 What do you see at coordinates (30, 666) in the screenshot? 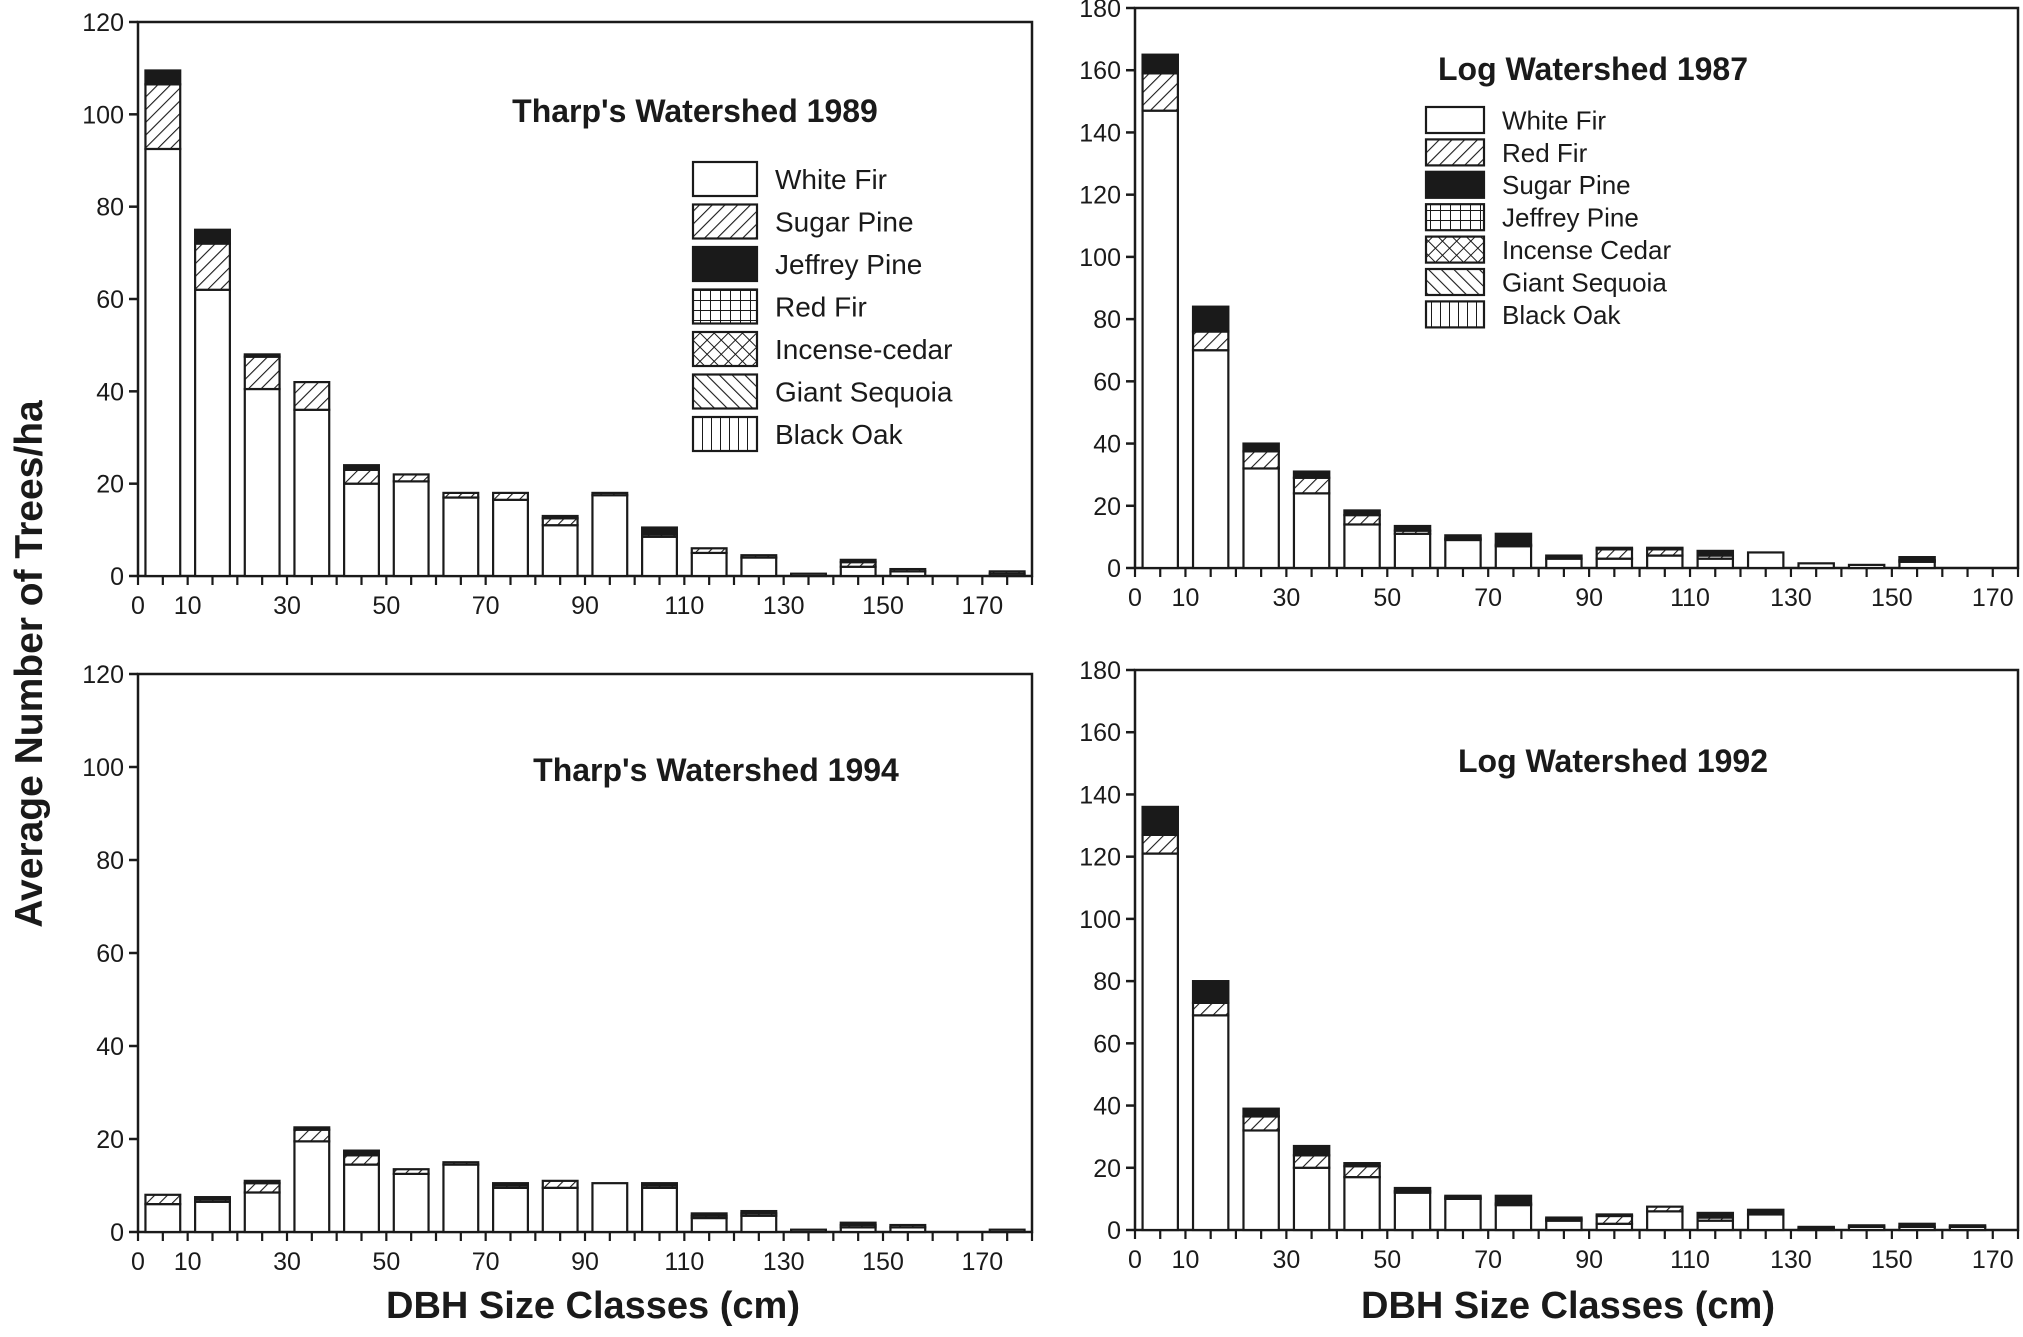
I see `y-axis-label-wrap: Average Number of Trees/ha` at bounding box center [30, 666].